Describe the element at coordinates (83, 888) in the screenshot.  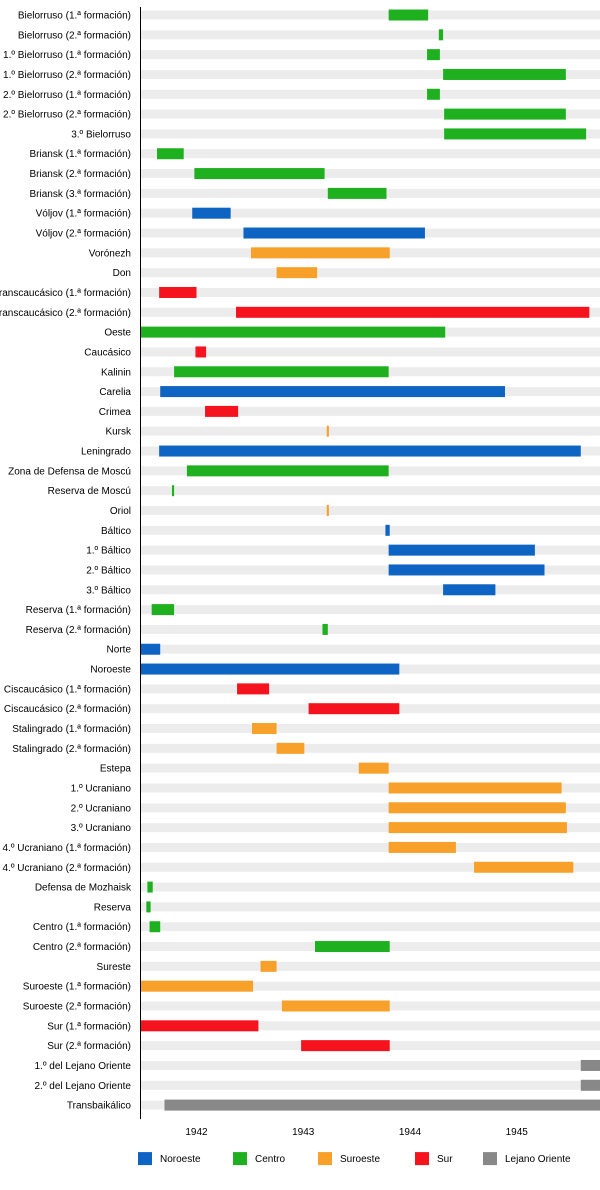
I see `row-label: Defensa de Mozhaisk` at that location.